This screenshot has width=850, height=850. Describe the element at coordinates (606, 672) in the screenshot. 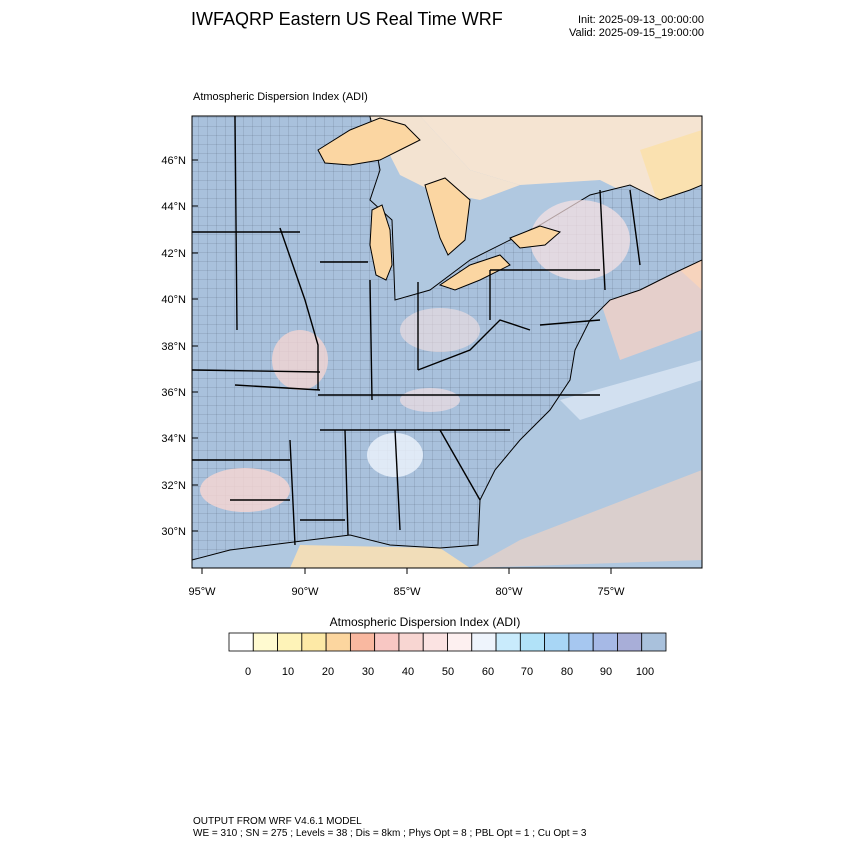

I see `colorbar-label: 90` at that location.